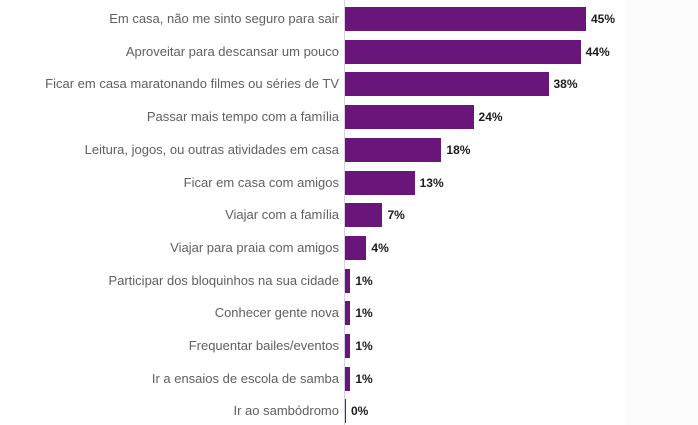 Image resolution: width=698 pixels, height=425 pixels. Describe the element at coordinates (360, 411) in the screenshot. I see `value-label: 0%` at that location.